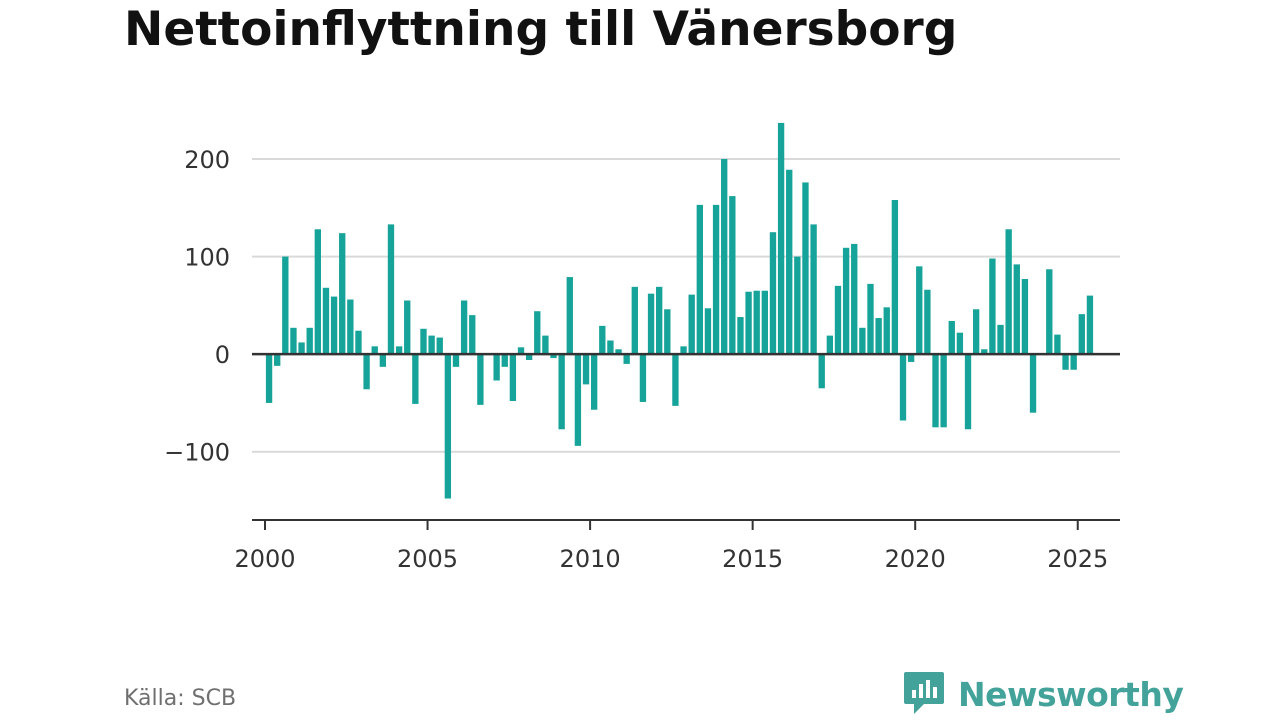 The width and height of the screenshot is (1280, 720). What do you see at coordinates (752, 559) in the screenshot?
I see `x-tick-label: 2015` at bounding box center [752, 559].